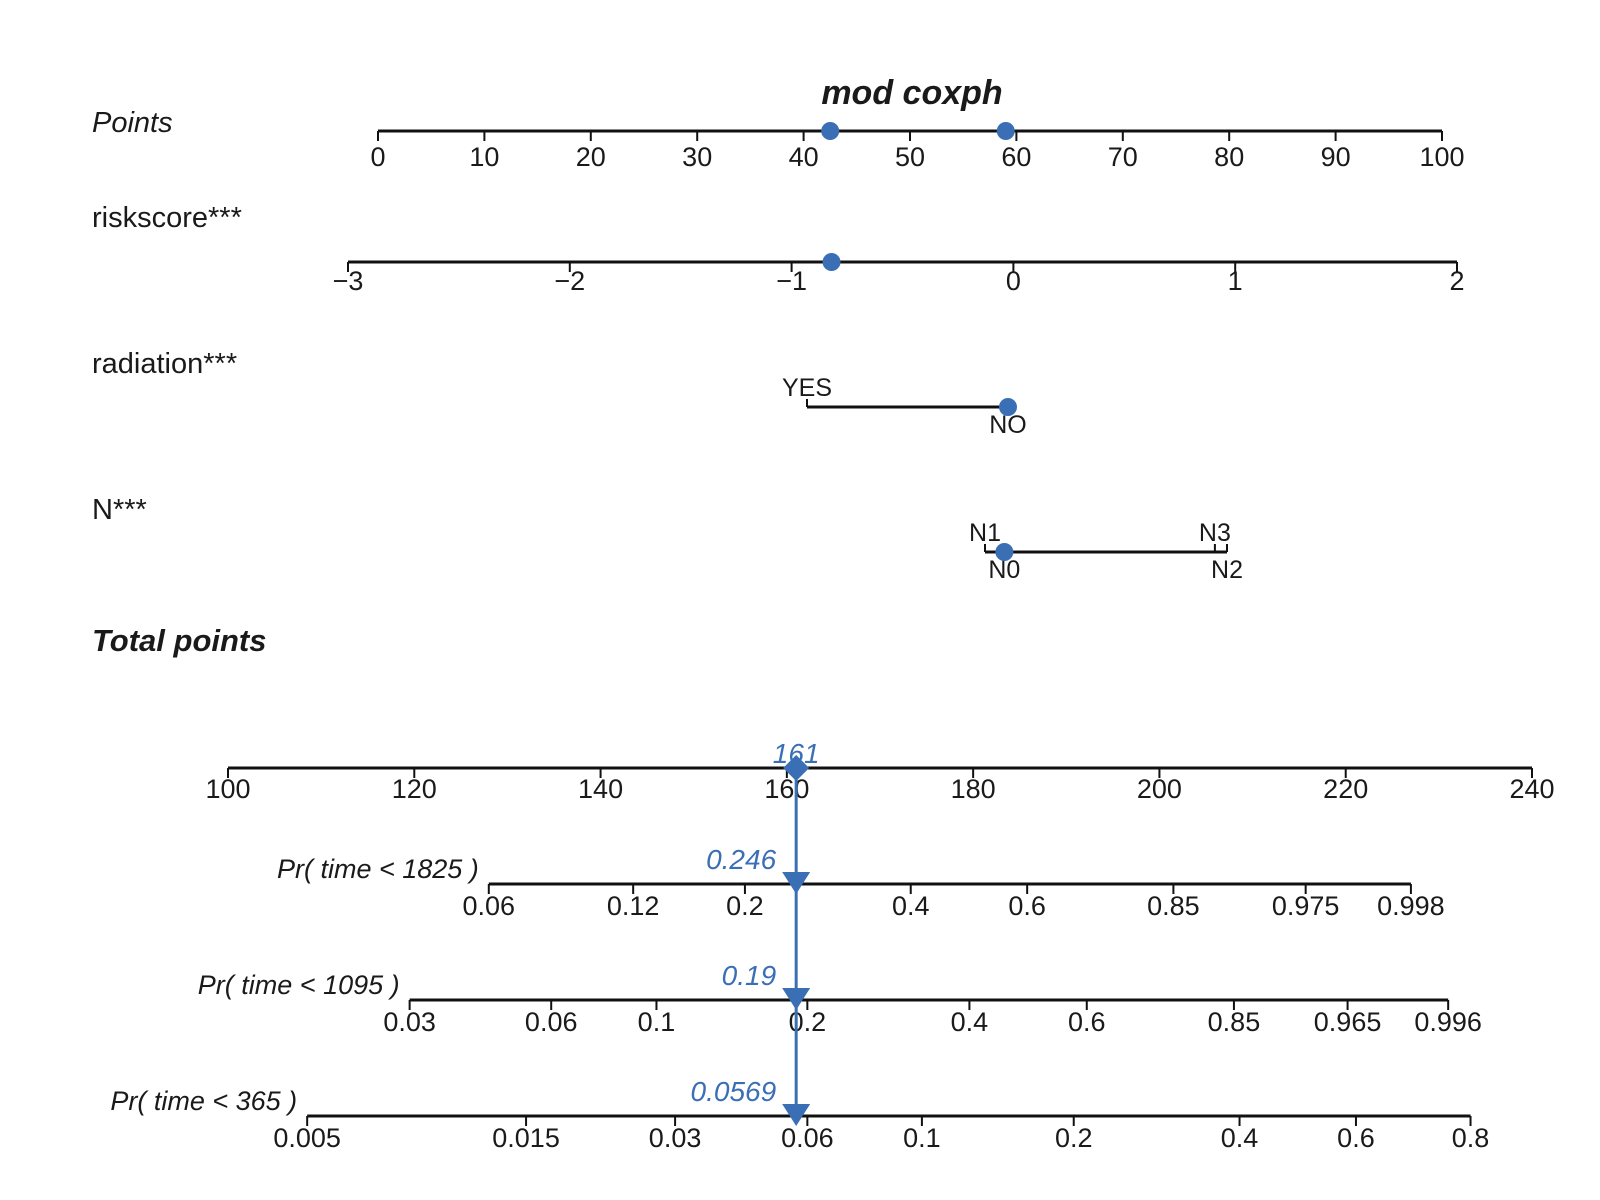  I want to click on probability-axis-tick-label: 0.965, so click(1348, 1022).